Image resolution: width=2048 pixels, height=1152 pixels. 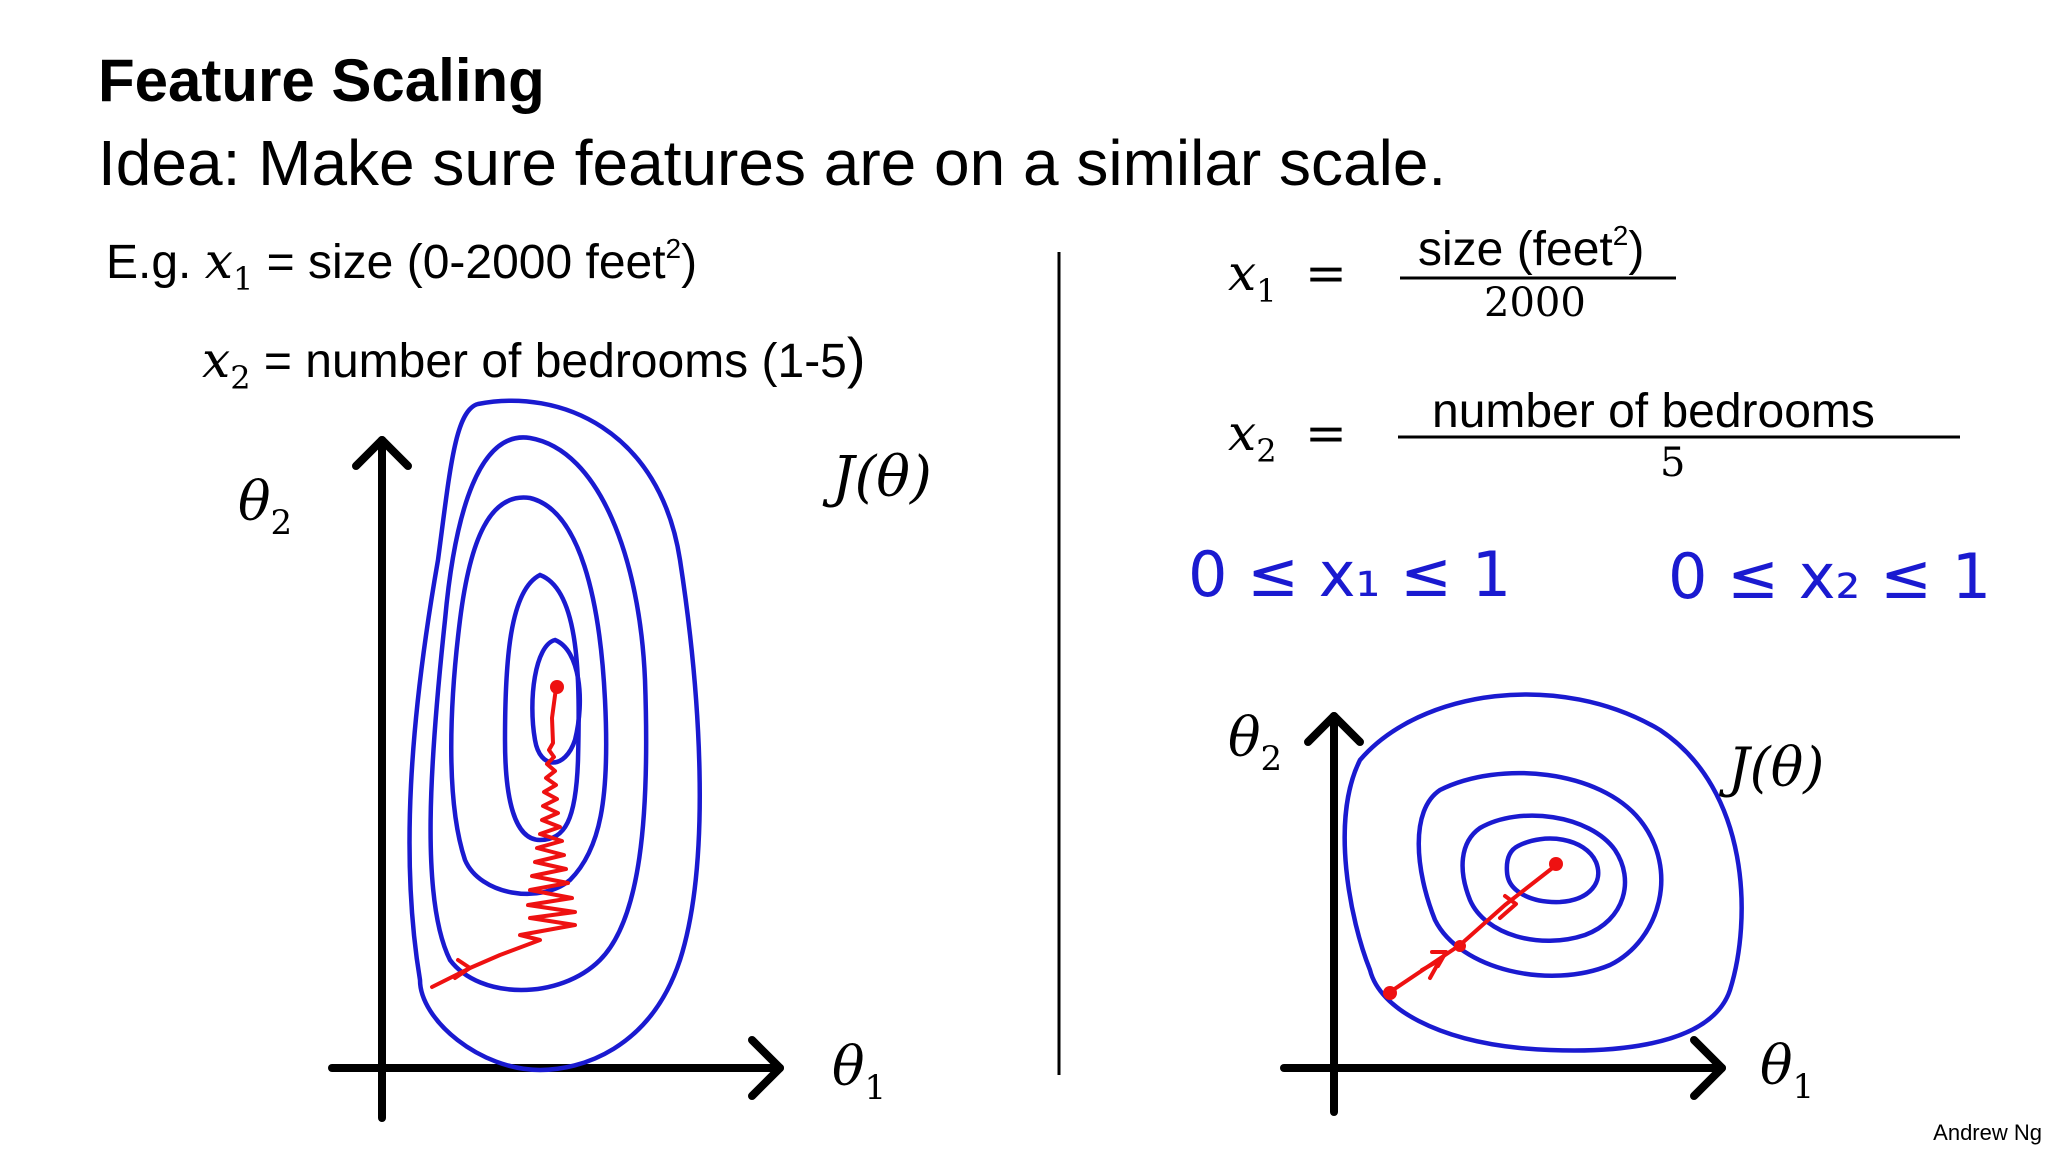 What do you see at coordinates (218, 261) in the screenshot?
I see `x1-symbol: x` at bounding box center [218, 261].